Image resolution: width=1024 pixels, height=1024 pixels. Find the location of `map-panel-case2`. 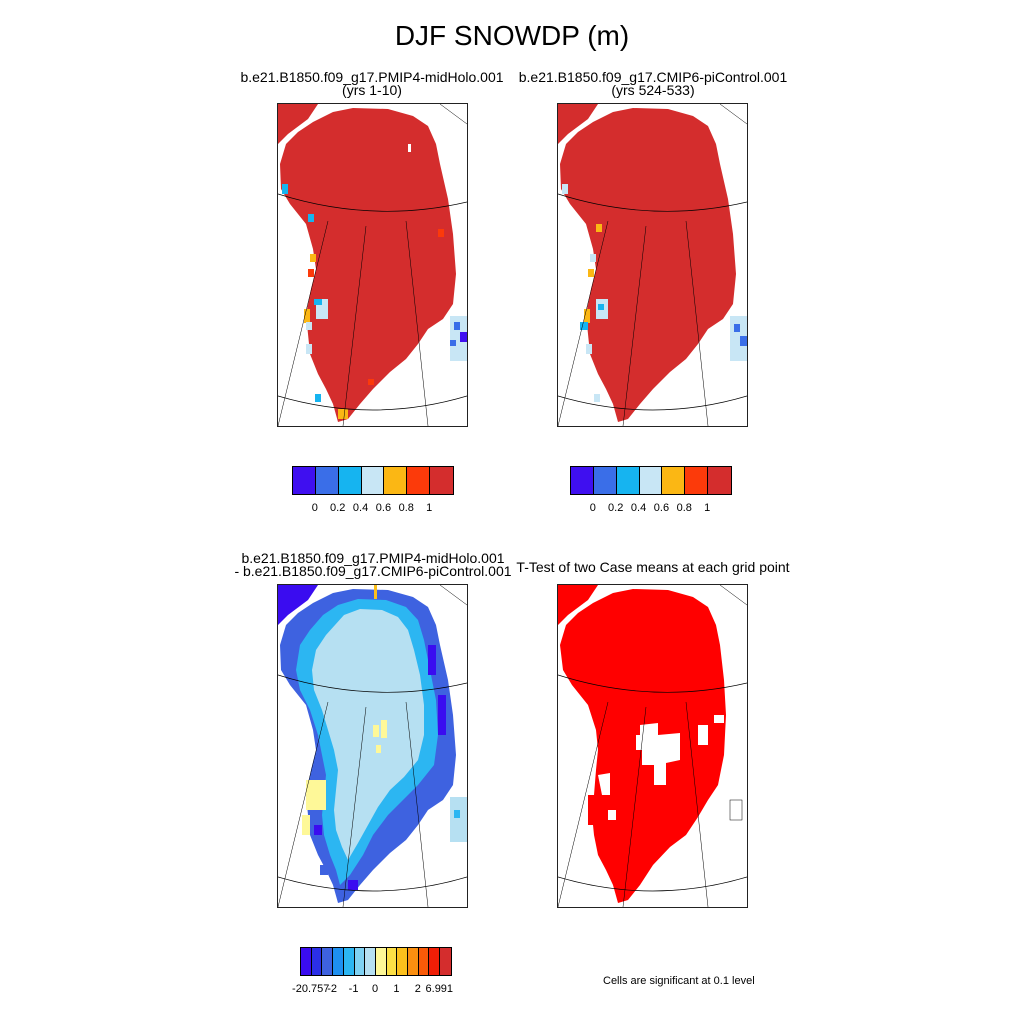

map-panel-case2 is located at coordinates (652, 265).